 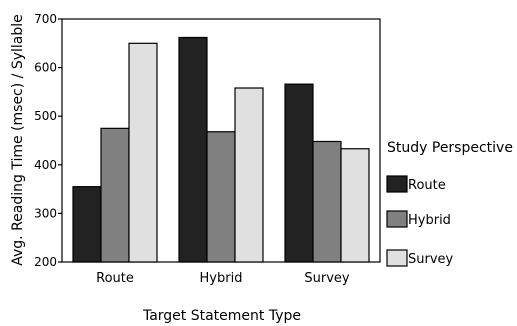 I want to click on y-axis-title: Avg. Reading Time (msec) / Syllable, so click(x=18, y=140).